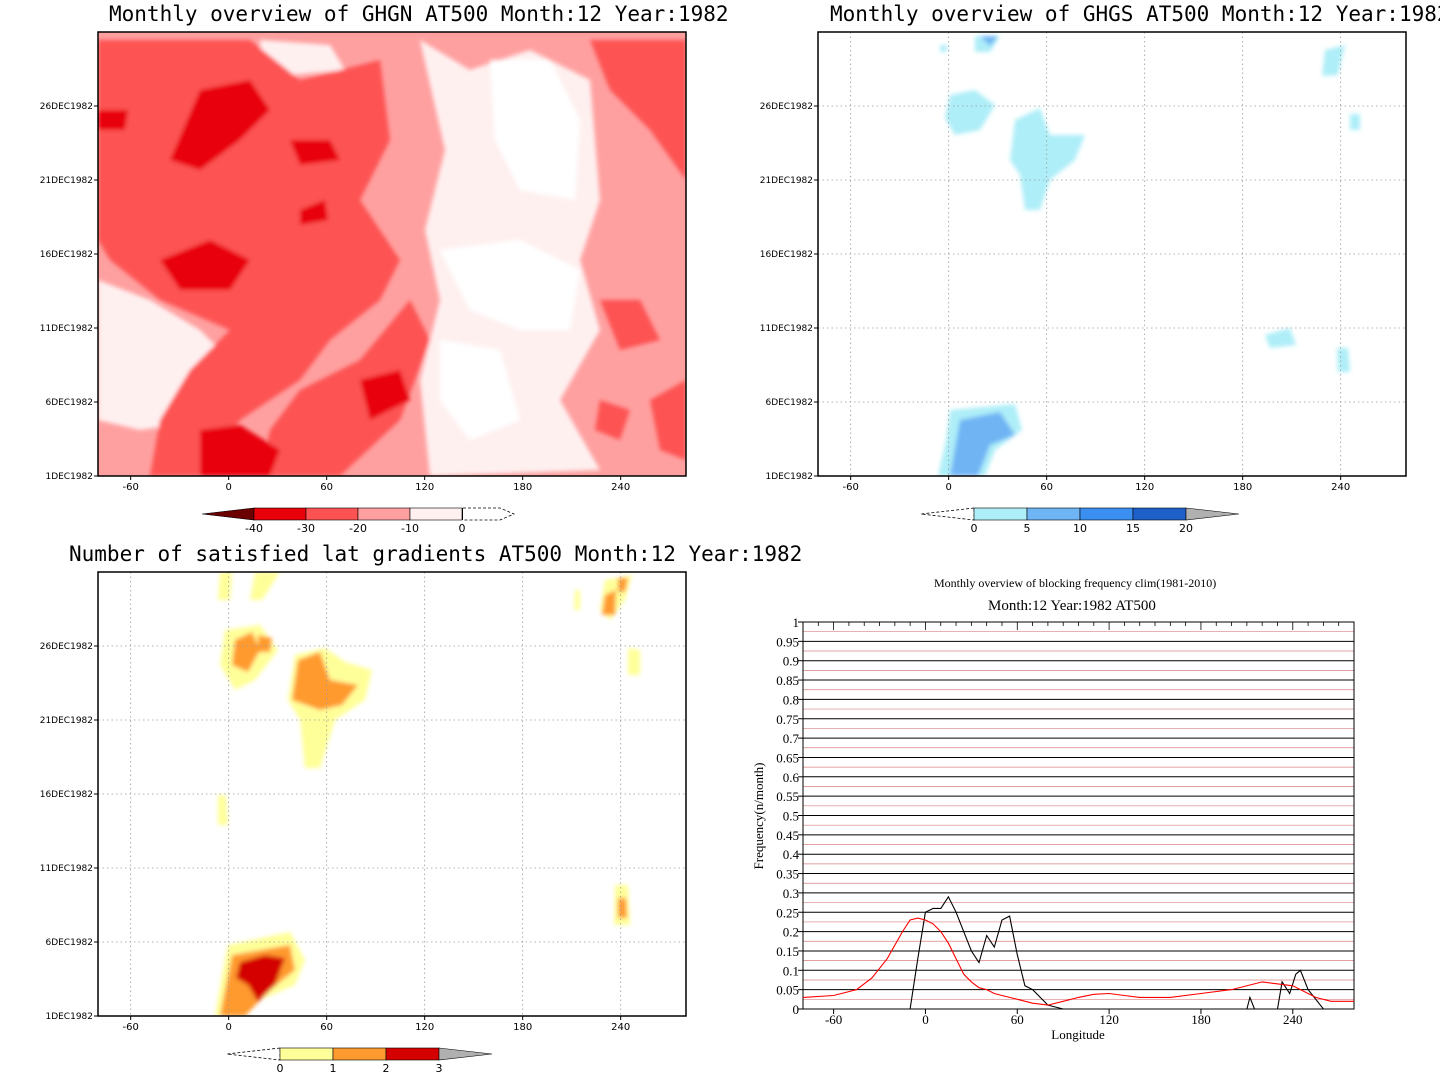 Image resolution: width=1440 pixels, height=1091 pixels. I want to click on frequency-xtick-label: -60, so click(833, 1019).